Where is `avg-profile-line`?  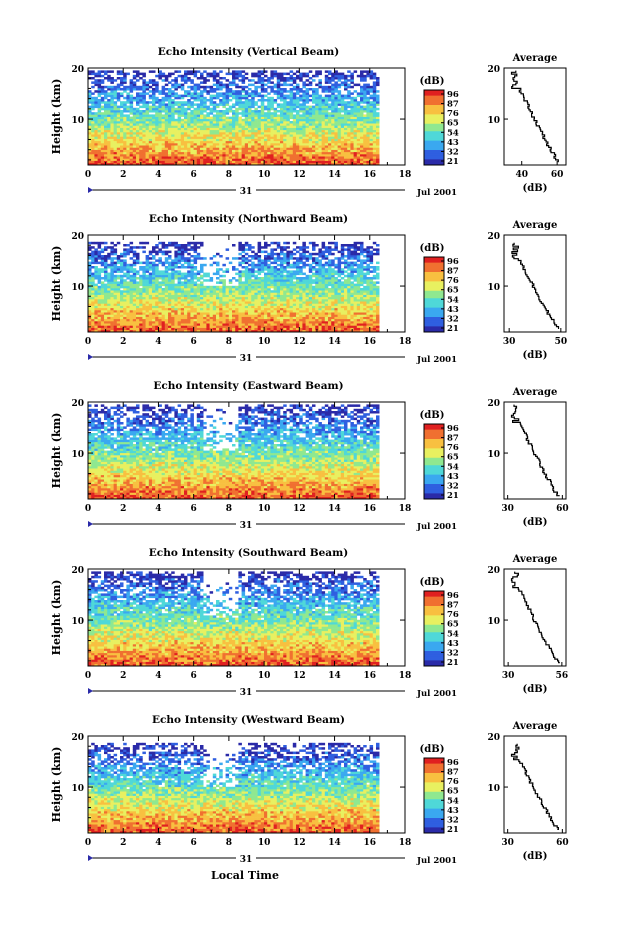
avg-profile-line is located at coordinates (535, 285).